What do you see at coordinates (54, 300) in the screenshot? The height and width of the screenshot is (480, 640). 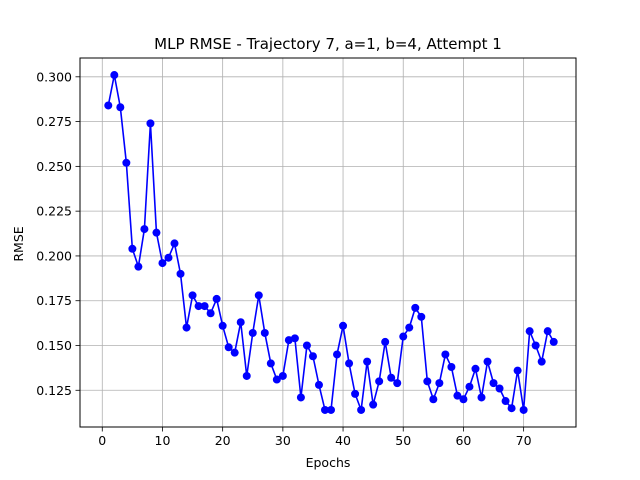 I see `y-tick-label: 0.175` at bounding box center [54, 300].